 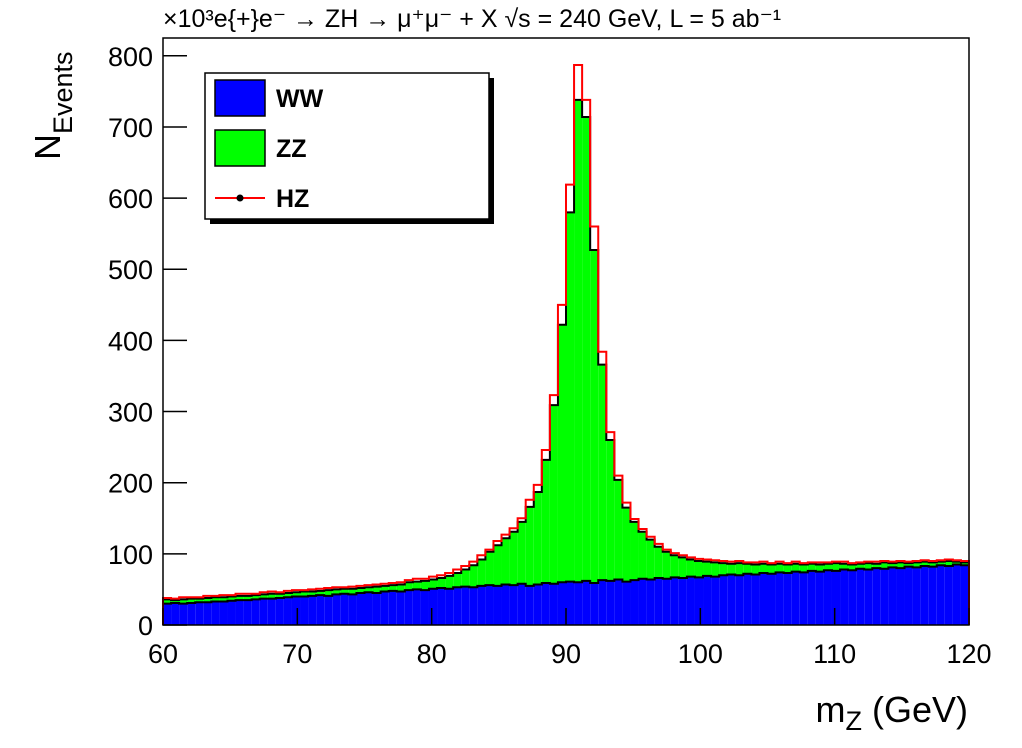 I want to click on y-tick-label: 700, so click(x=130, y=128).